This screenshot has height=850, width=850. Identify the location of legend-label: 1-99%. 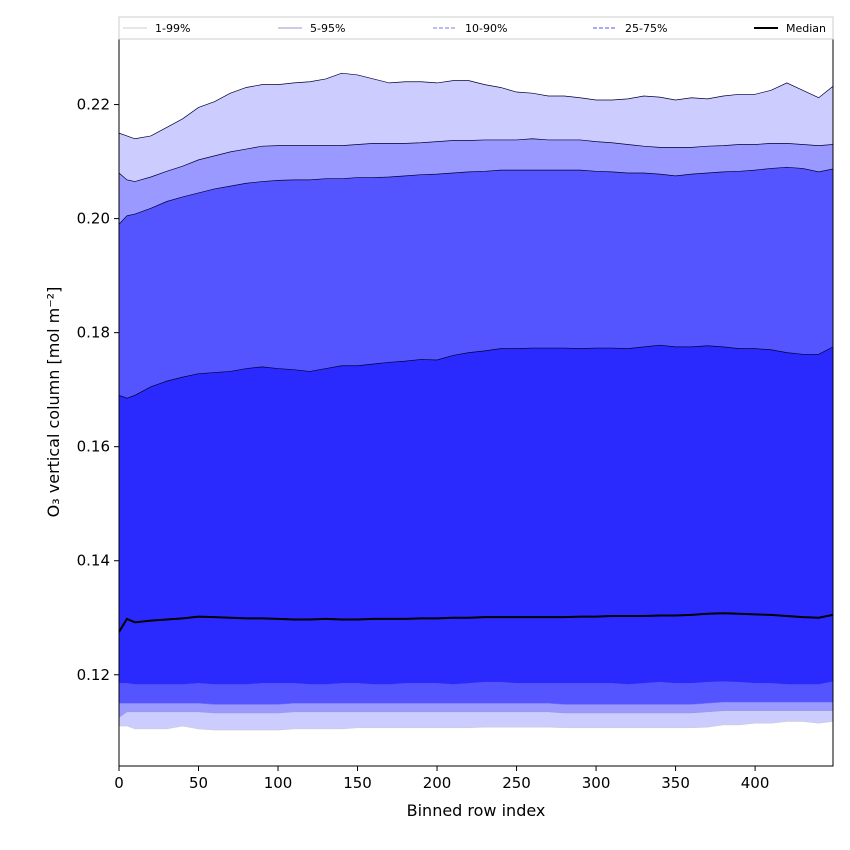
(172, 28).